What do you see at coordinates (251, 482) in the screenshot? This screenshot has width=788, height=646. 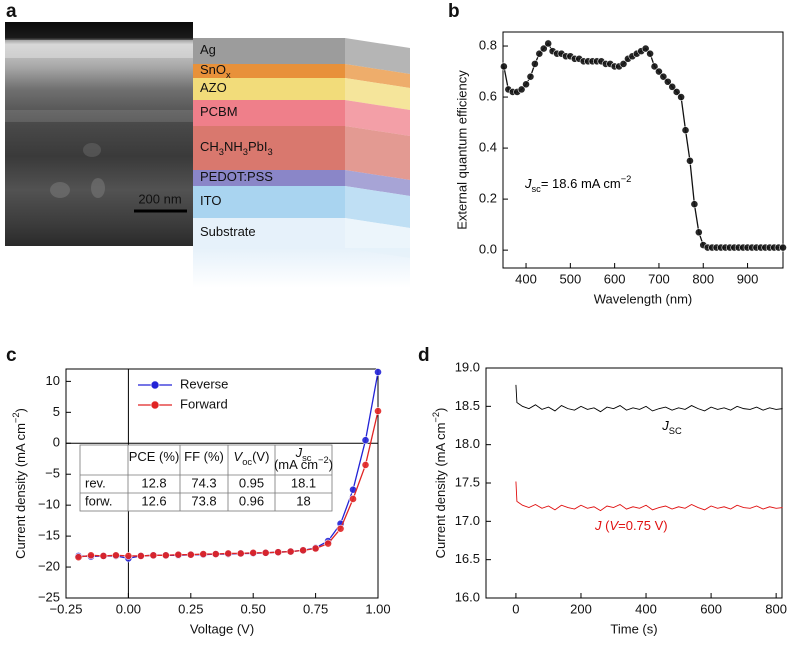 I see `table-cell: 0.95` at bounding box center [251, 482].